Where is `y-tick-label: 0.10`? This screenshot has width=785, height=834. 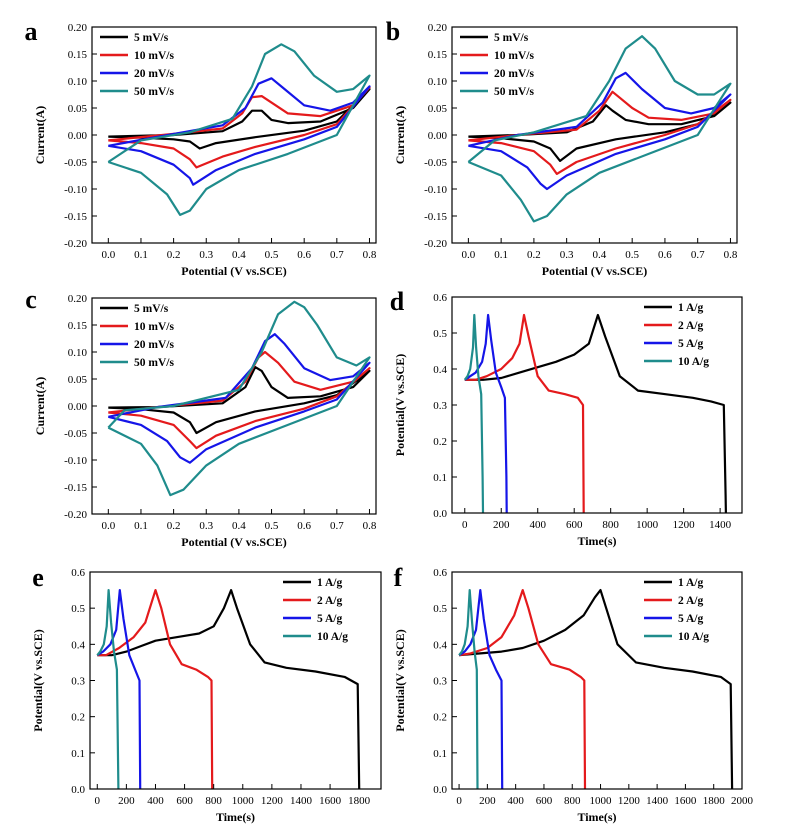 y-tick-label: 0.10 is located at coordinates (78, 353).